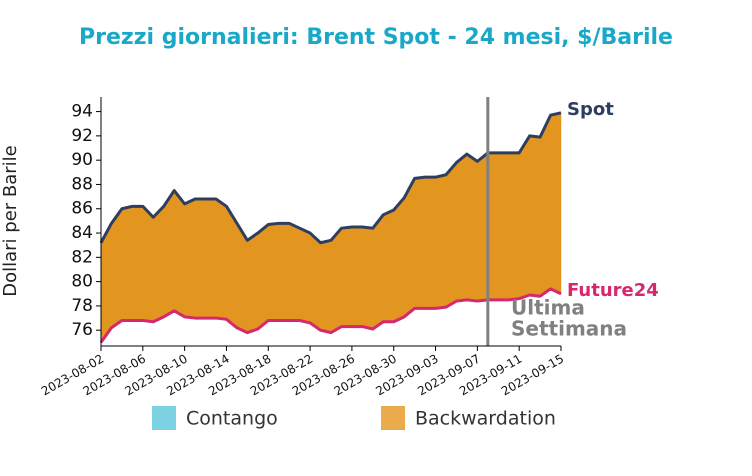 This screenshot has height=476, width=752. Describe the element at coordinates (82, 330) in the screenshot. I see `y-tick-label: 76` at that location.